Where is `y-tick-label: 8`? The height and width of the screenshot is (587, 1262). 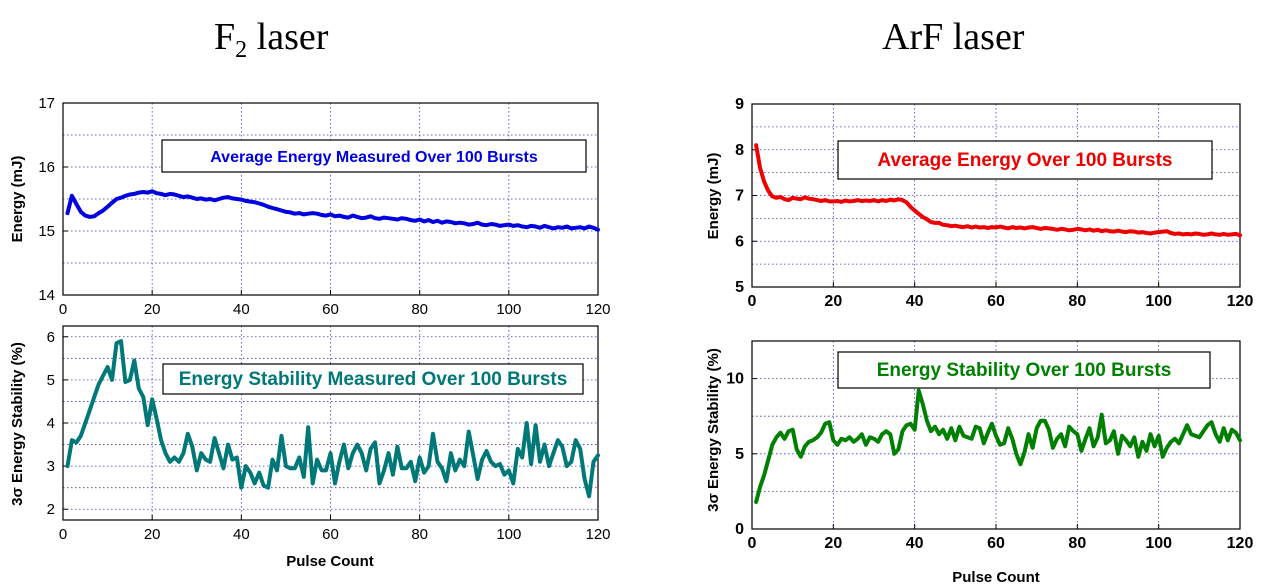 y-tick-label: 8 is located at coordinates (739, 150).